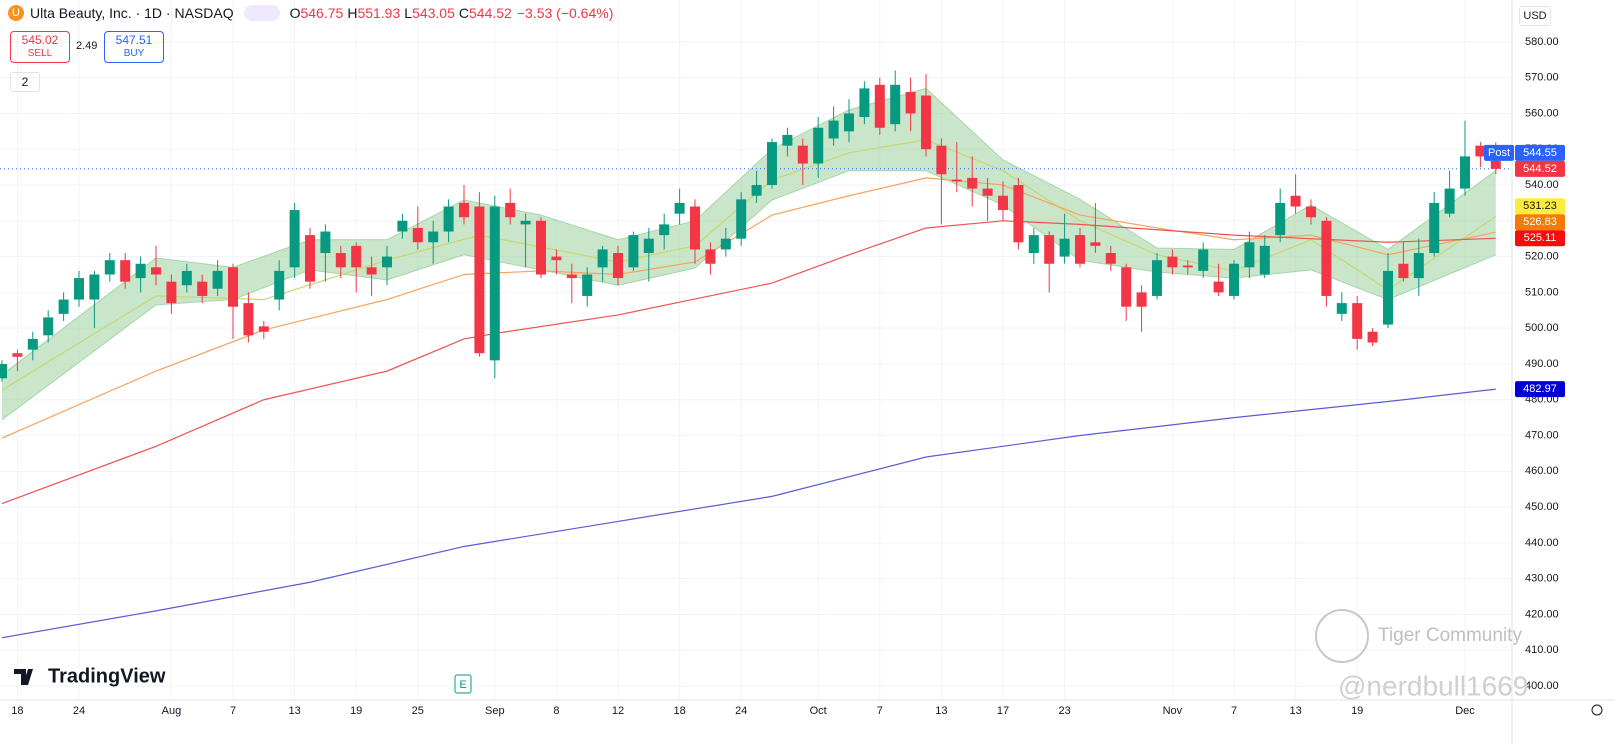  Describe the element at coordinates (1465, 711) in the screenshot. I see `x-tick-label: Dec` at that location.